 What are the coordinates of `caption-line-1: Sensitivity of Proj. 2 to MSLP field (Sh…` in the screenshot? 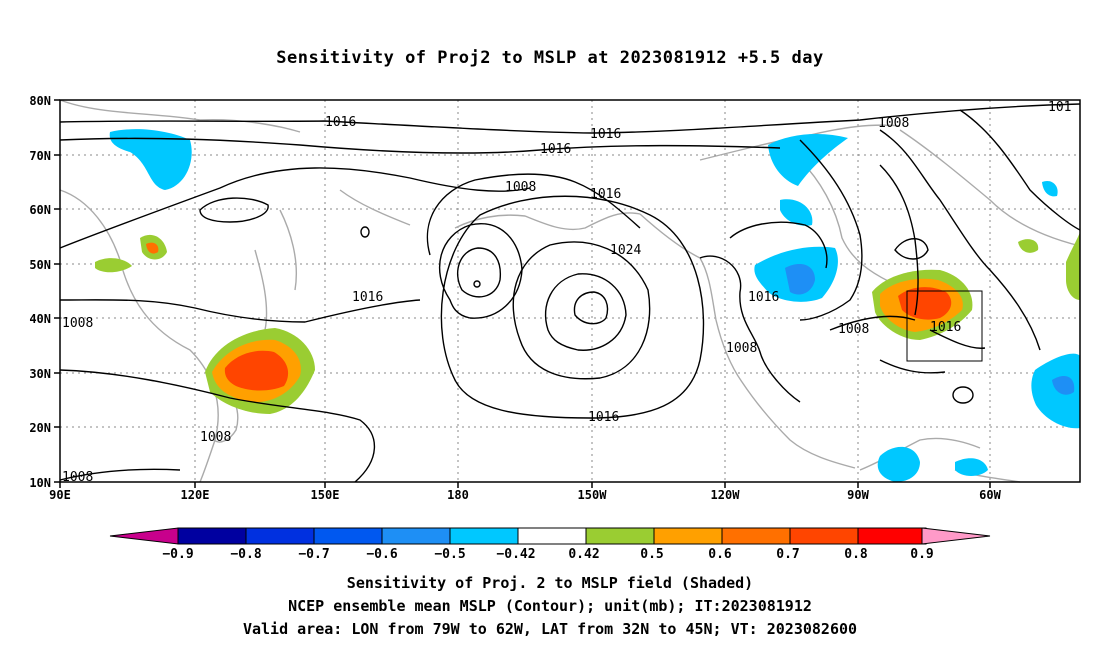 It's located at (550, 583).